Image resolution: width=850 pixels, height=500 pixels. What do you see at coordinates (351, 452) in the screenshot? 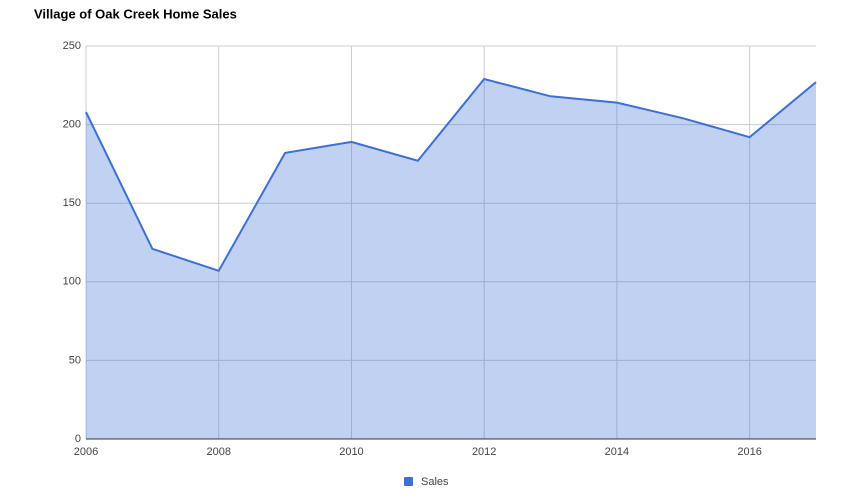
I see `x-tick-label: 2010` at bounding box center [351, 452].